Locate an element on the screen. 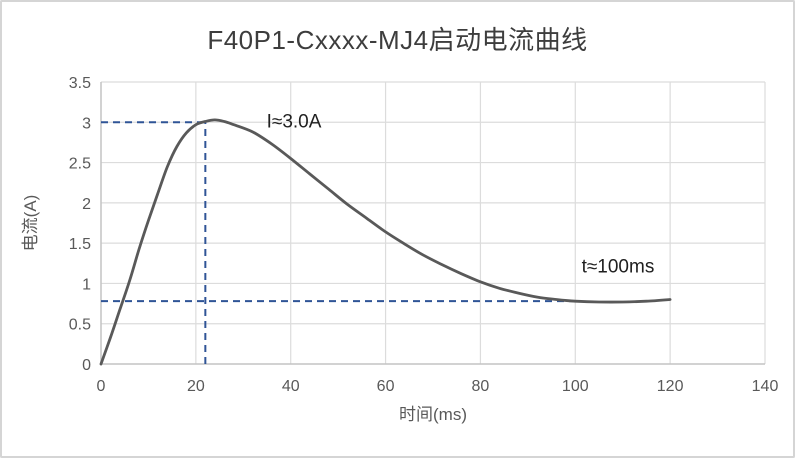 The image size is (795, 458). x-tick-label: 120 is located at coordinates (670, 386).